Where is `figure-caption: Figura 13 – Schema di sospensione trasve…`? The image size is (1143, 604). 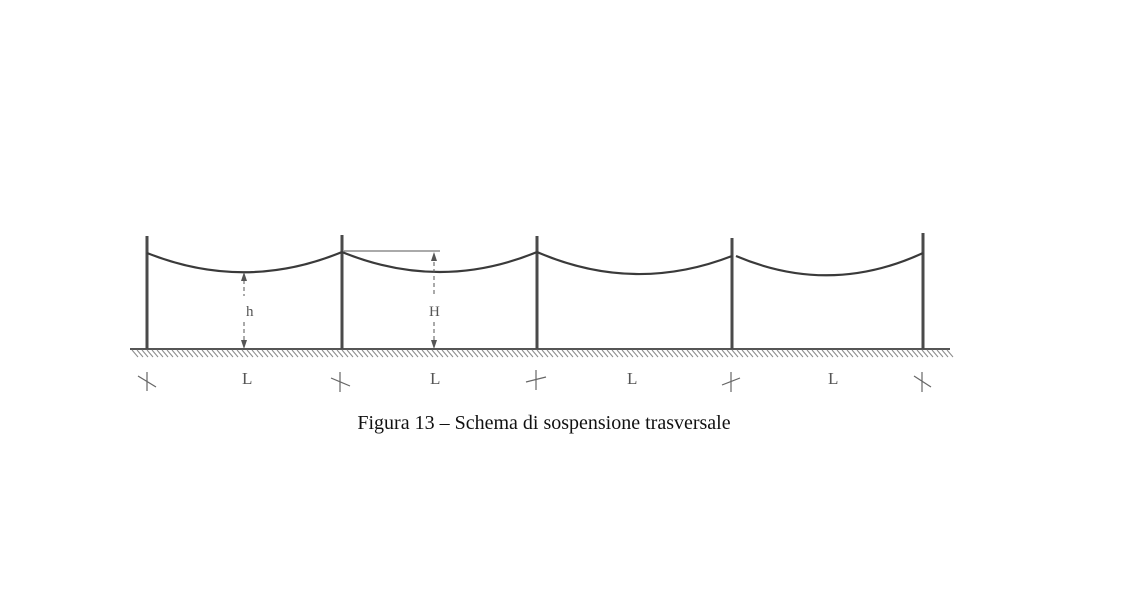
figure-caption: Figura 13 – Schema di sospensione trasve… is located at coordinates (544, 423).